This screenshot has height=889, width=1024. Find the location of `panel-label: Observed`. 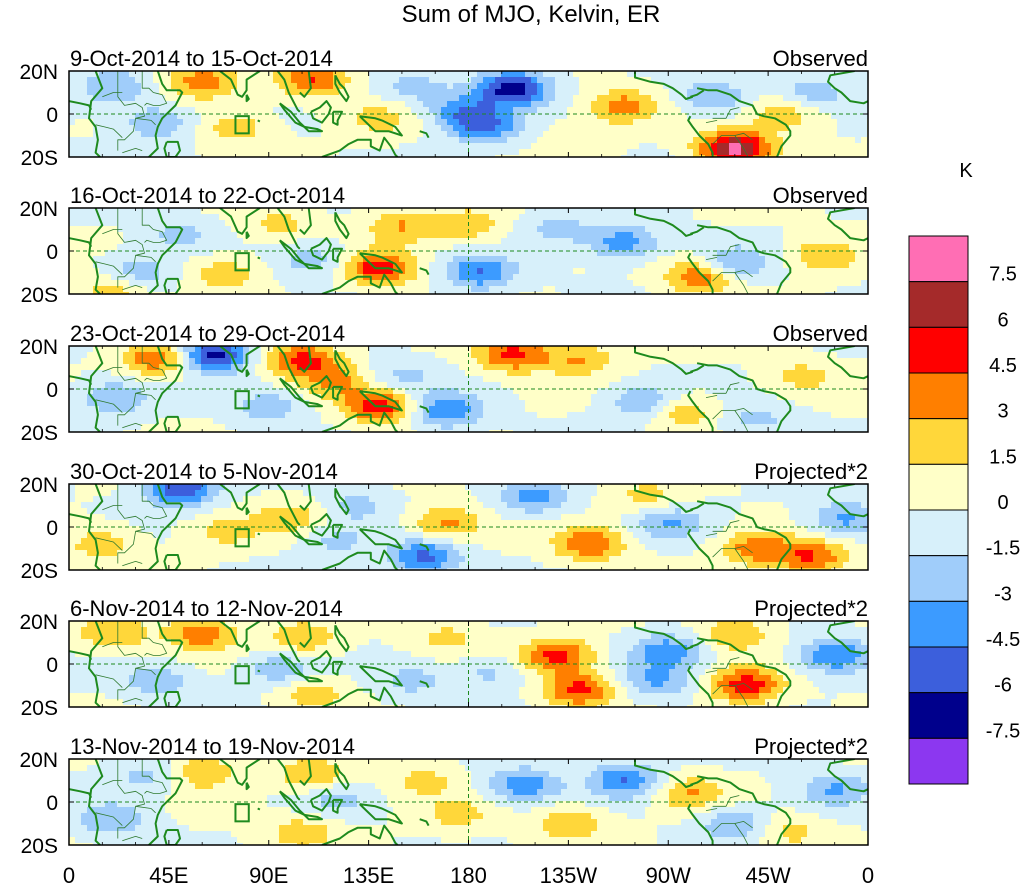

panel-label: Observed is located at coordinates (820, 58).